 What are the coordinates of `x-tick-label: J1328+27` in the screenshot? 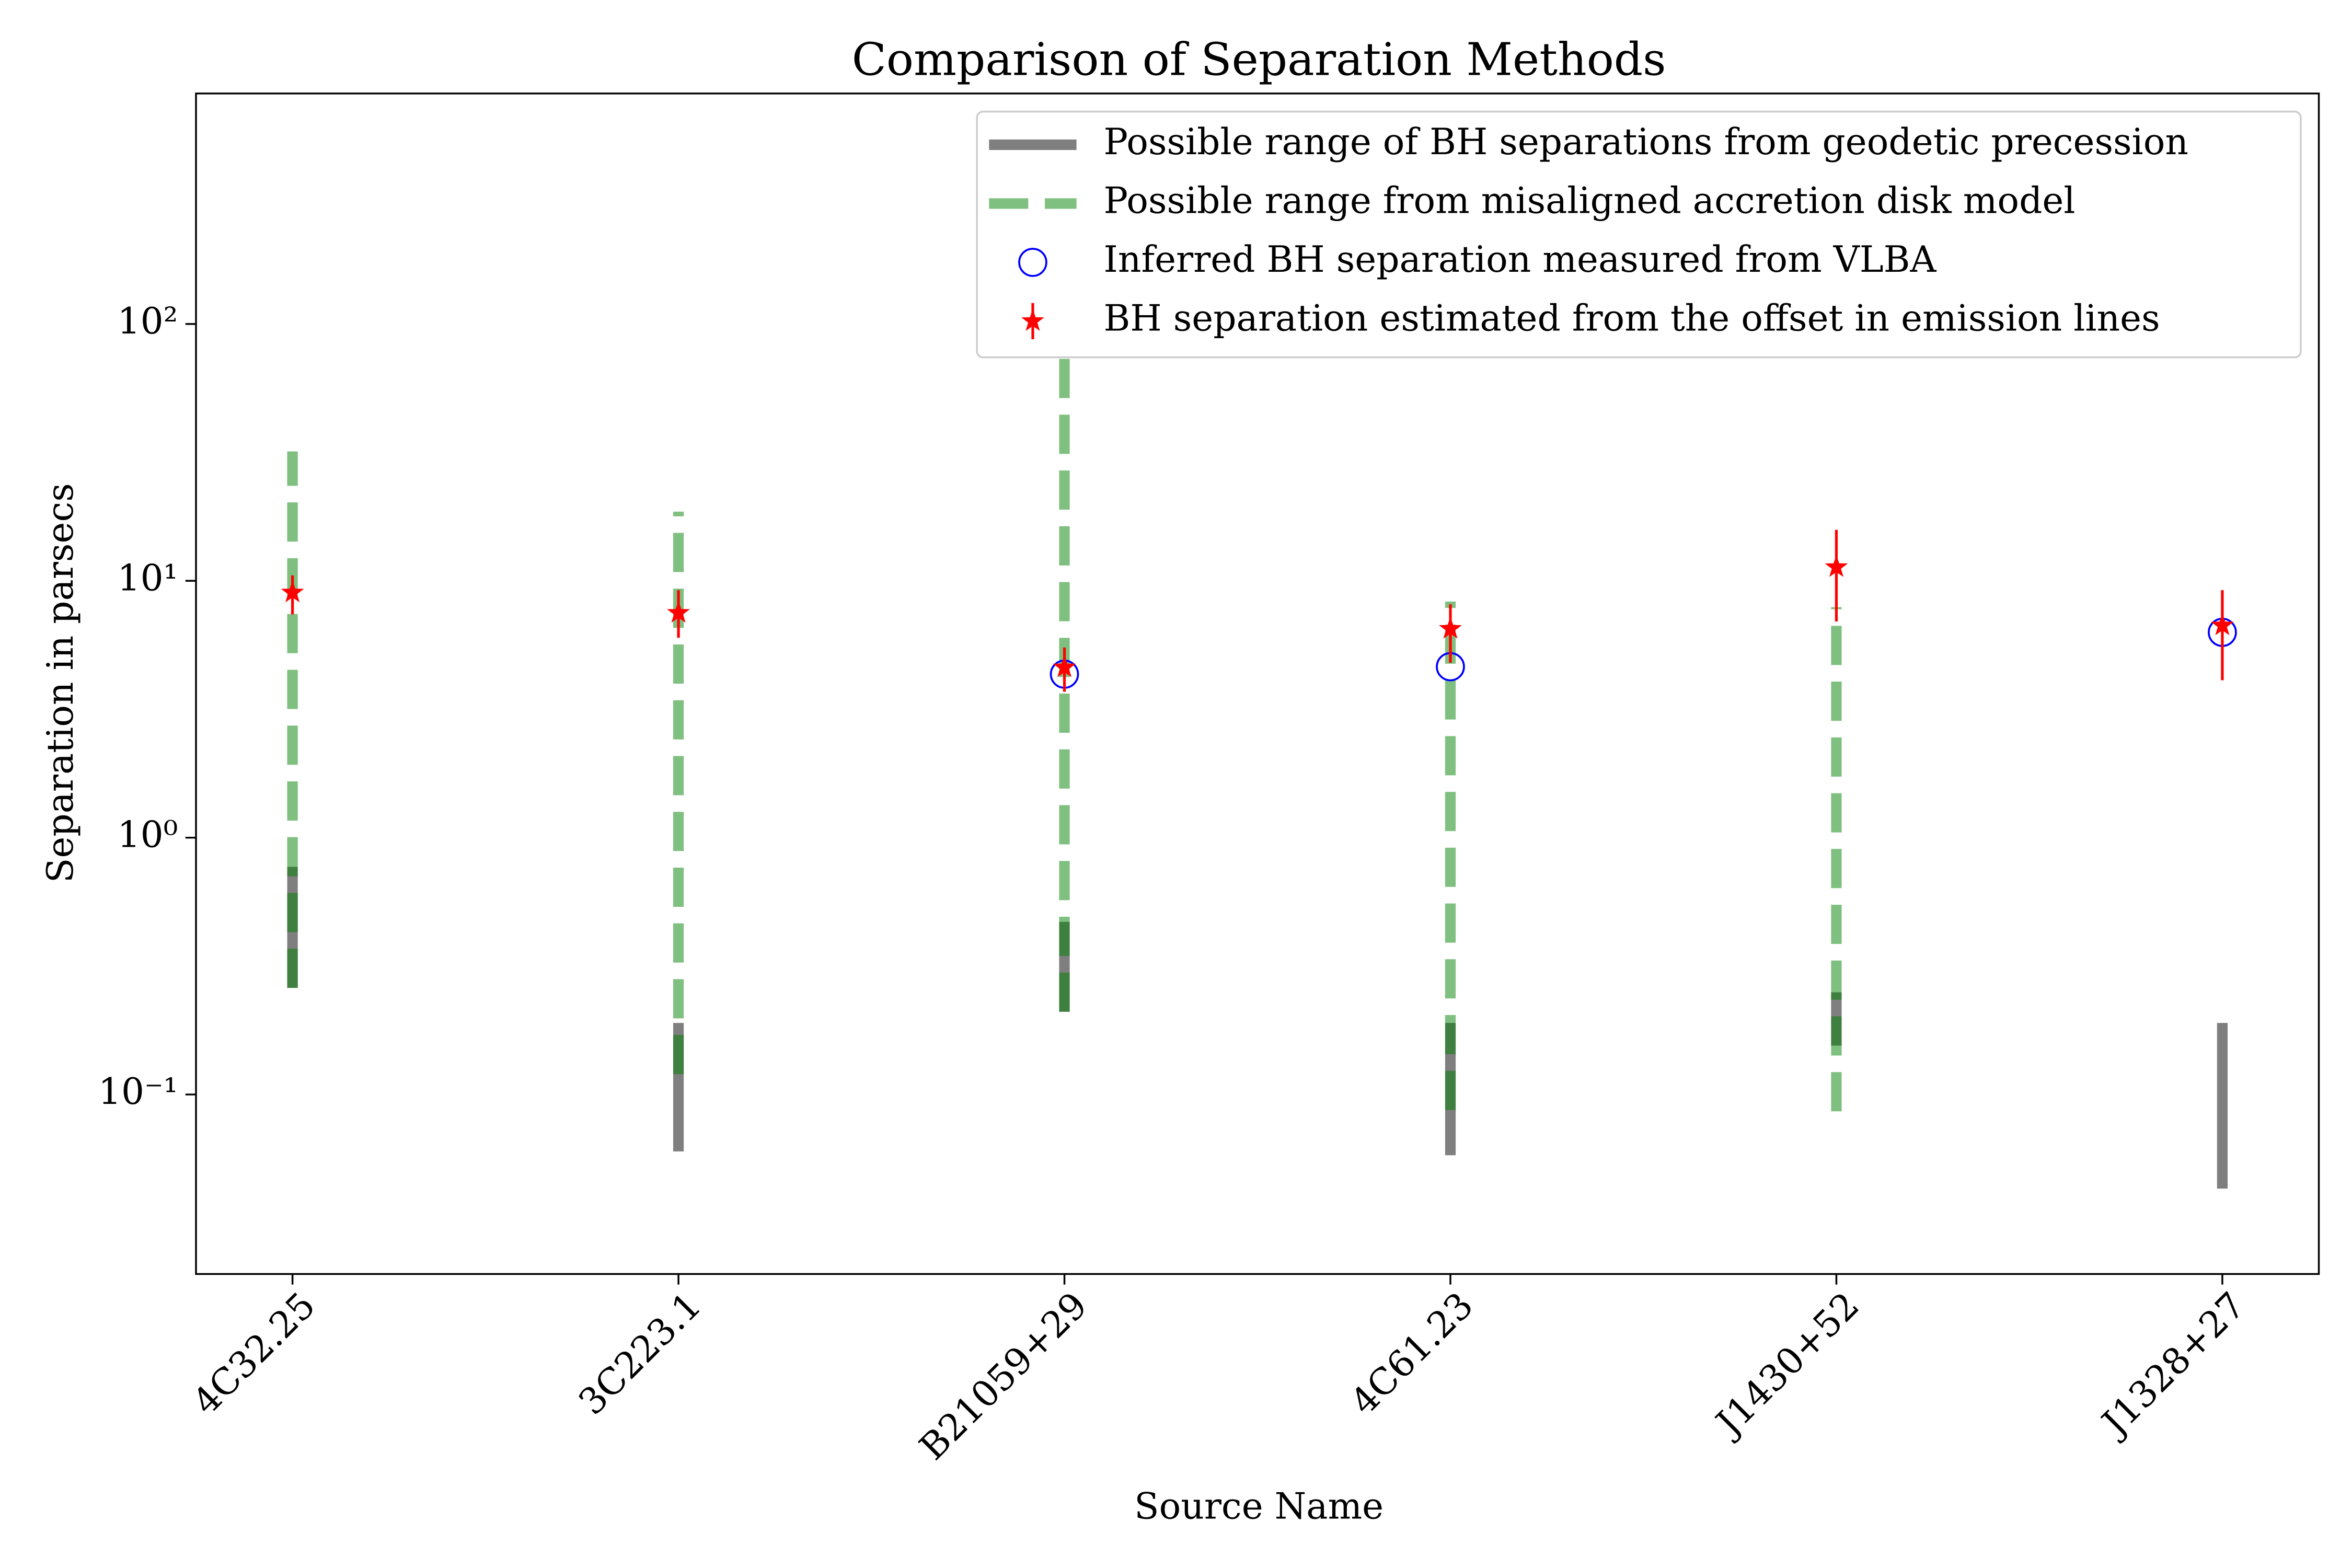 It's located at (2172, 1365).